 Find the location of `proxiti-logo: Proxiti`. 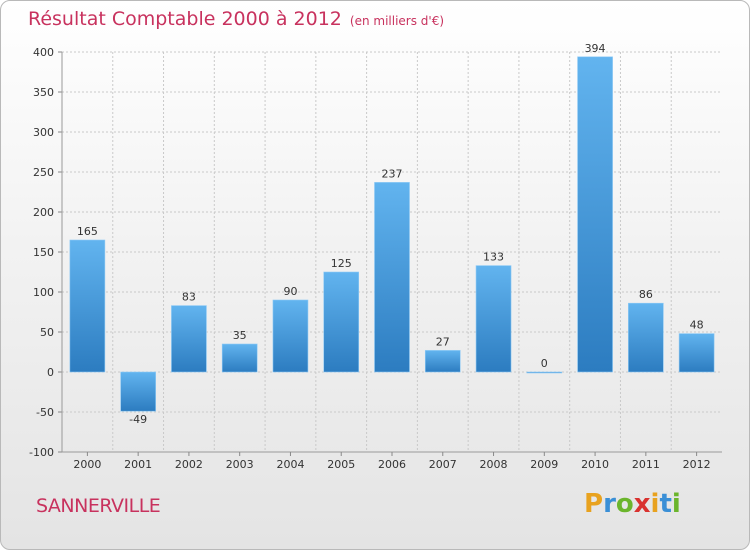

proxiti-logo: Proxiti is located at coordinates (632, 504).